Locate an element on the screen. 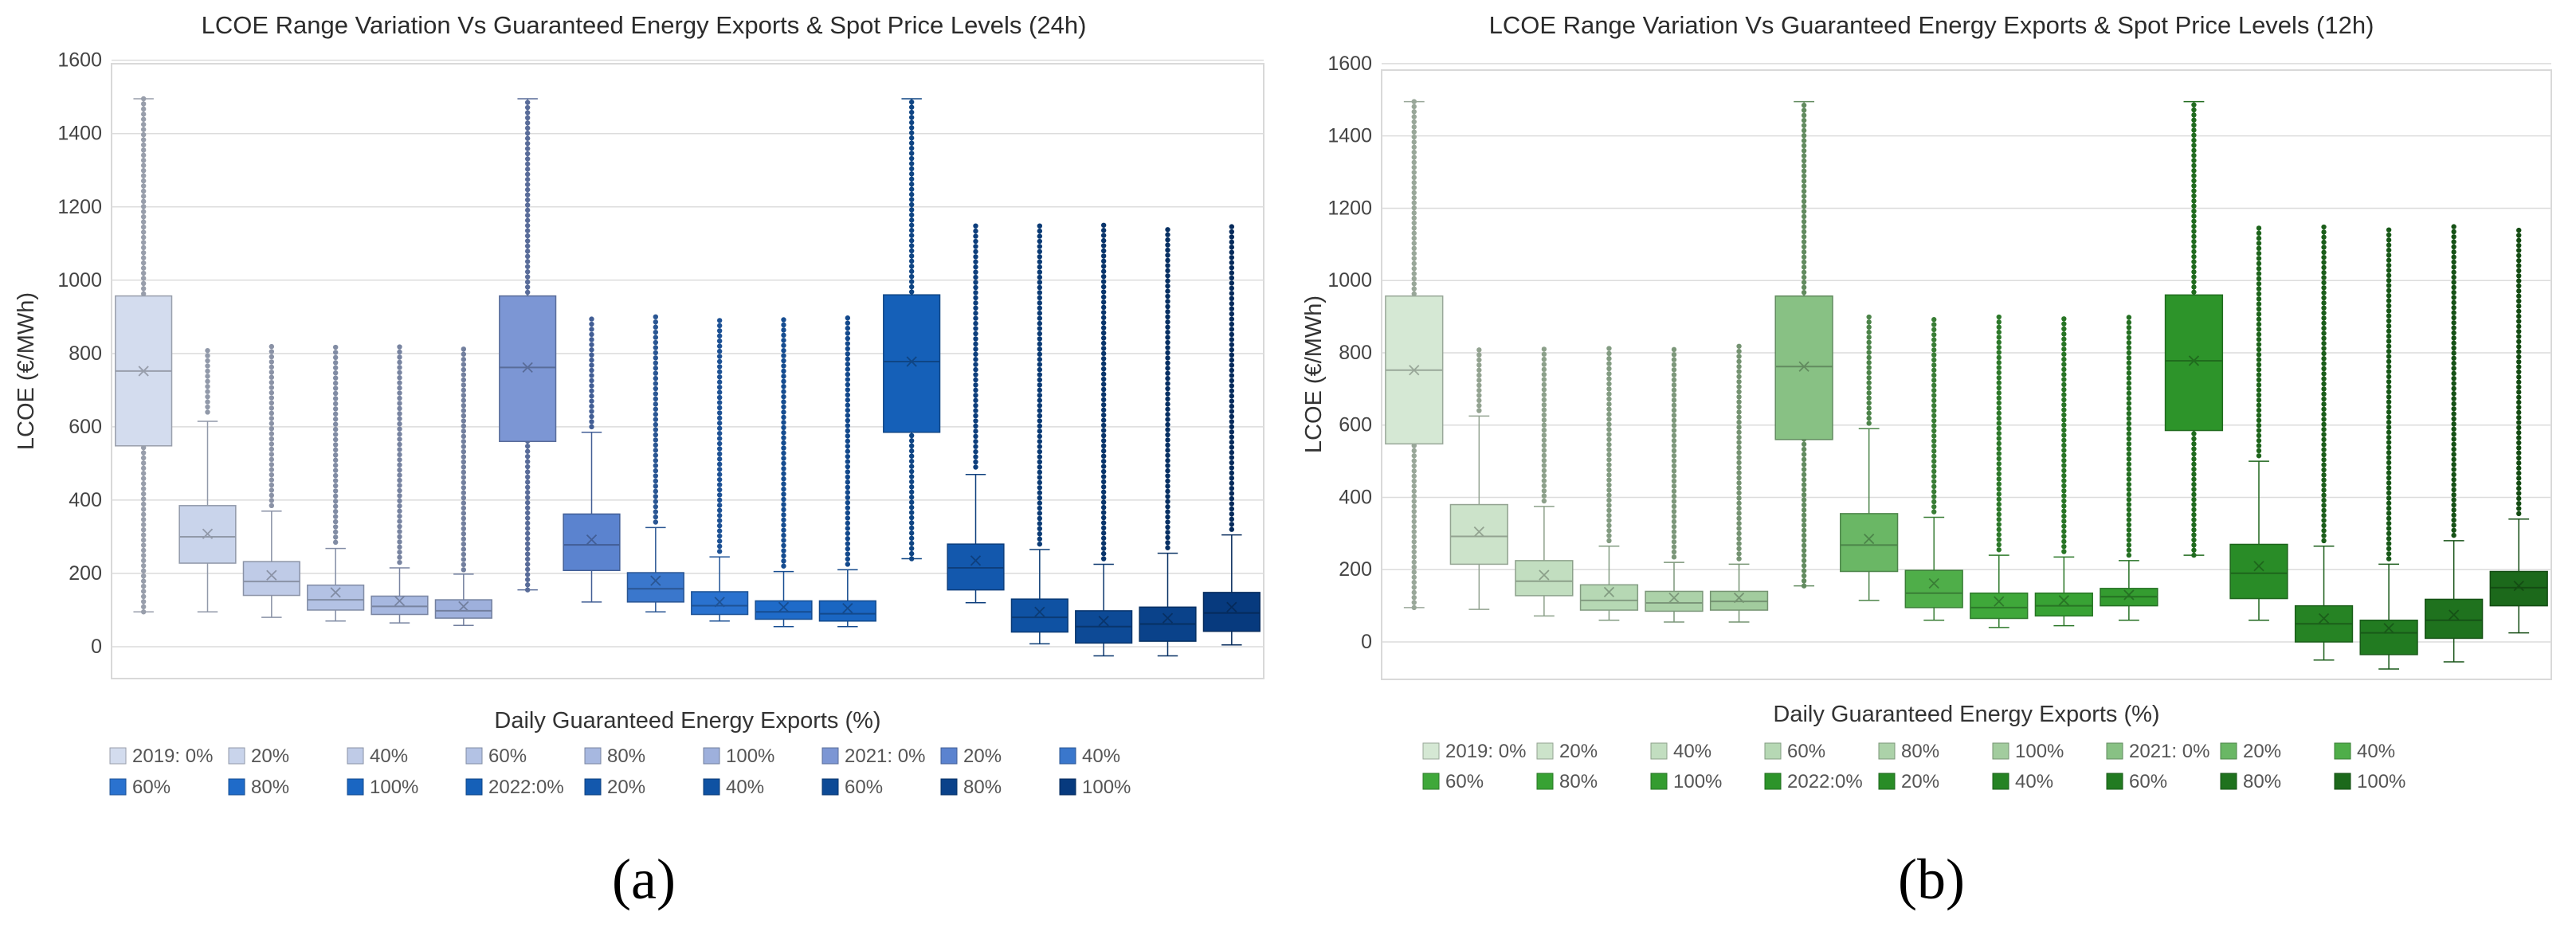 This screenshot has height=939, width=2576. legend-label: 40% is located at coordinates (2034, 781).